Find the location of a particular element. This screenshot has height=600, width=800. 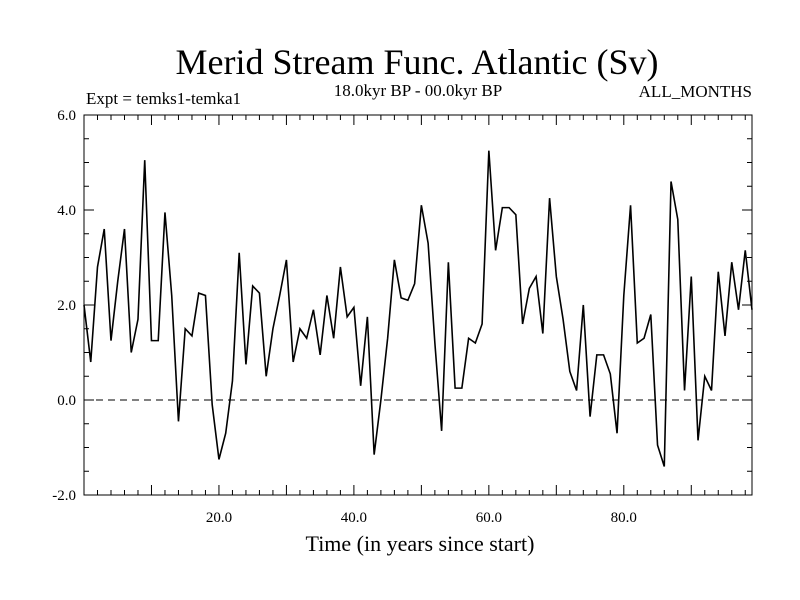

experiment-label: Expt = temks1-temka1 is located at coordinates (163, 98).